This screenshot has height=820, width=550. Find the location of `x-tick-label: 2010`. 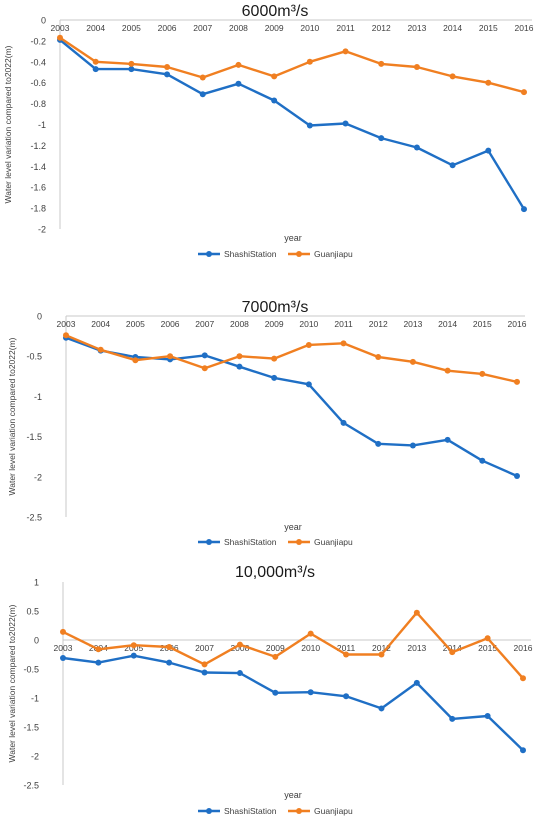

x-tick-label: 2010 is located at coordinates (310, 648).